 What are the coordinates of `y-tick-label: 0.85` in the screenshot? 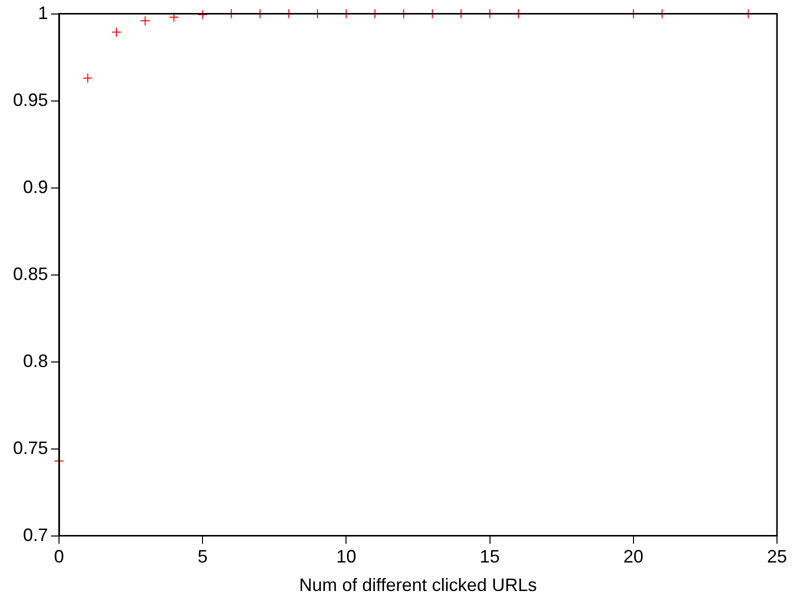 It's located at (30, 274).